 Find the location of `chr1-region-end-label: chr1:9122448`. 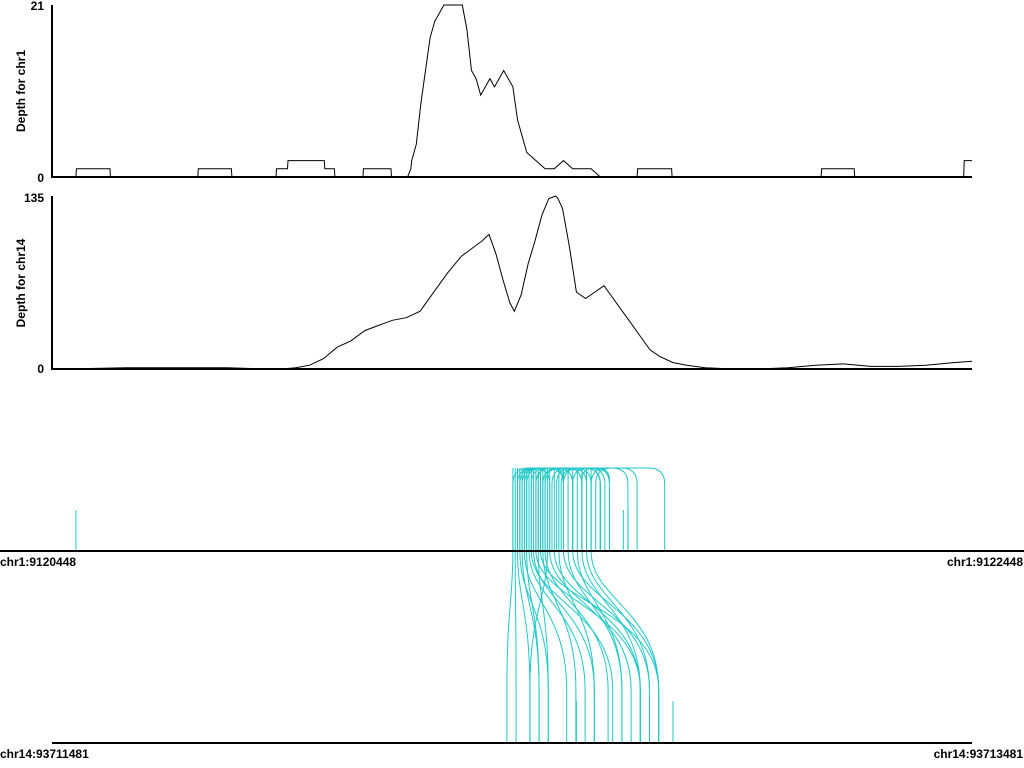

chr1-region-end-label: chr1:9122448 is located at coordinates (985, 562).